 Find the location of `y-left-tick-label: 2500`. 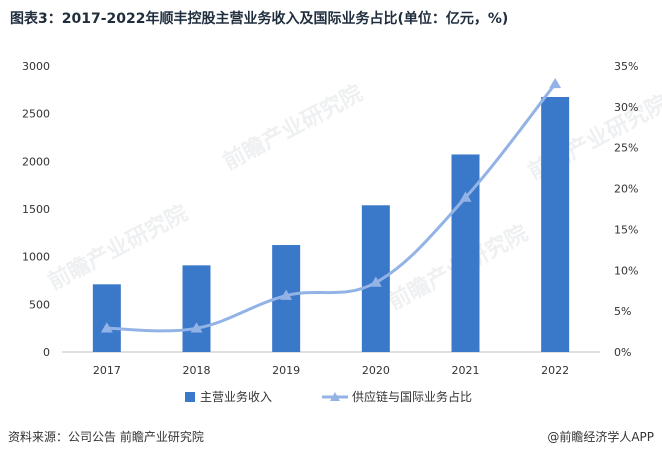

y-left-tick-label: 2500 is located at coordinates (36, 114).